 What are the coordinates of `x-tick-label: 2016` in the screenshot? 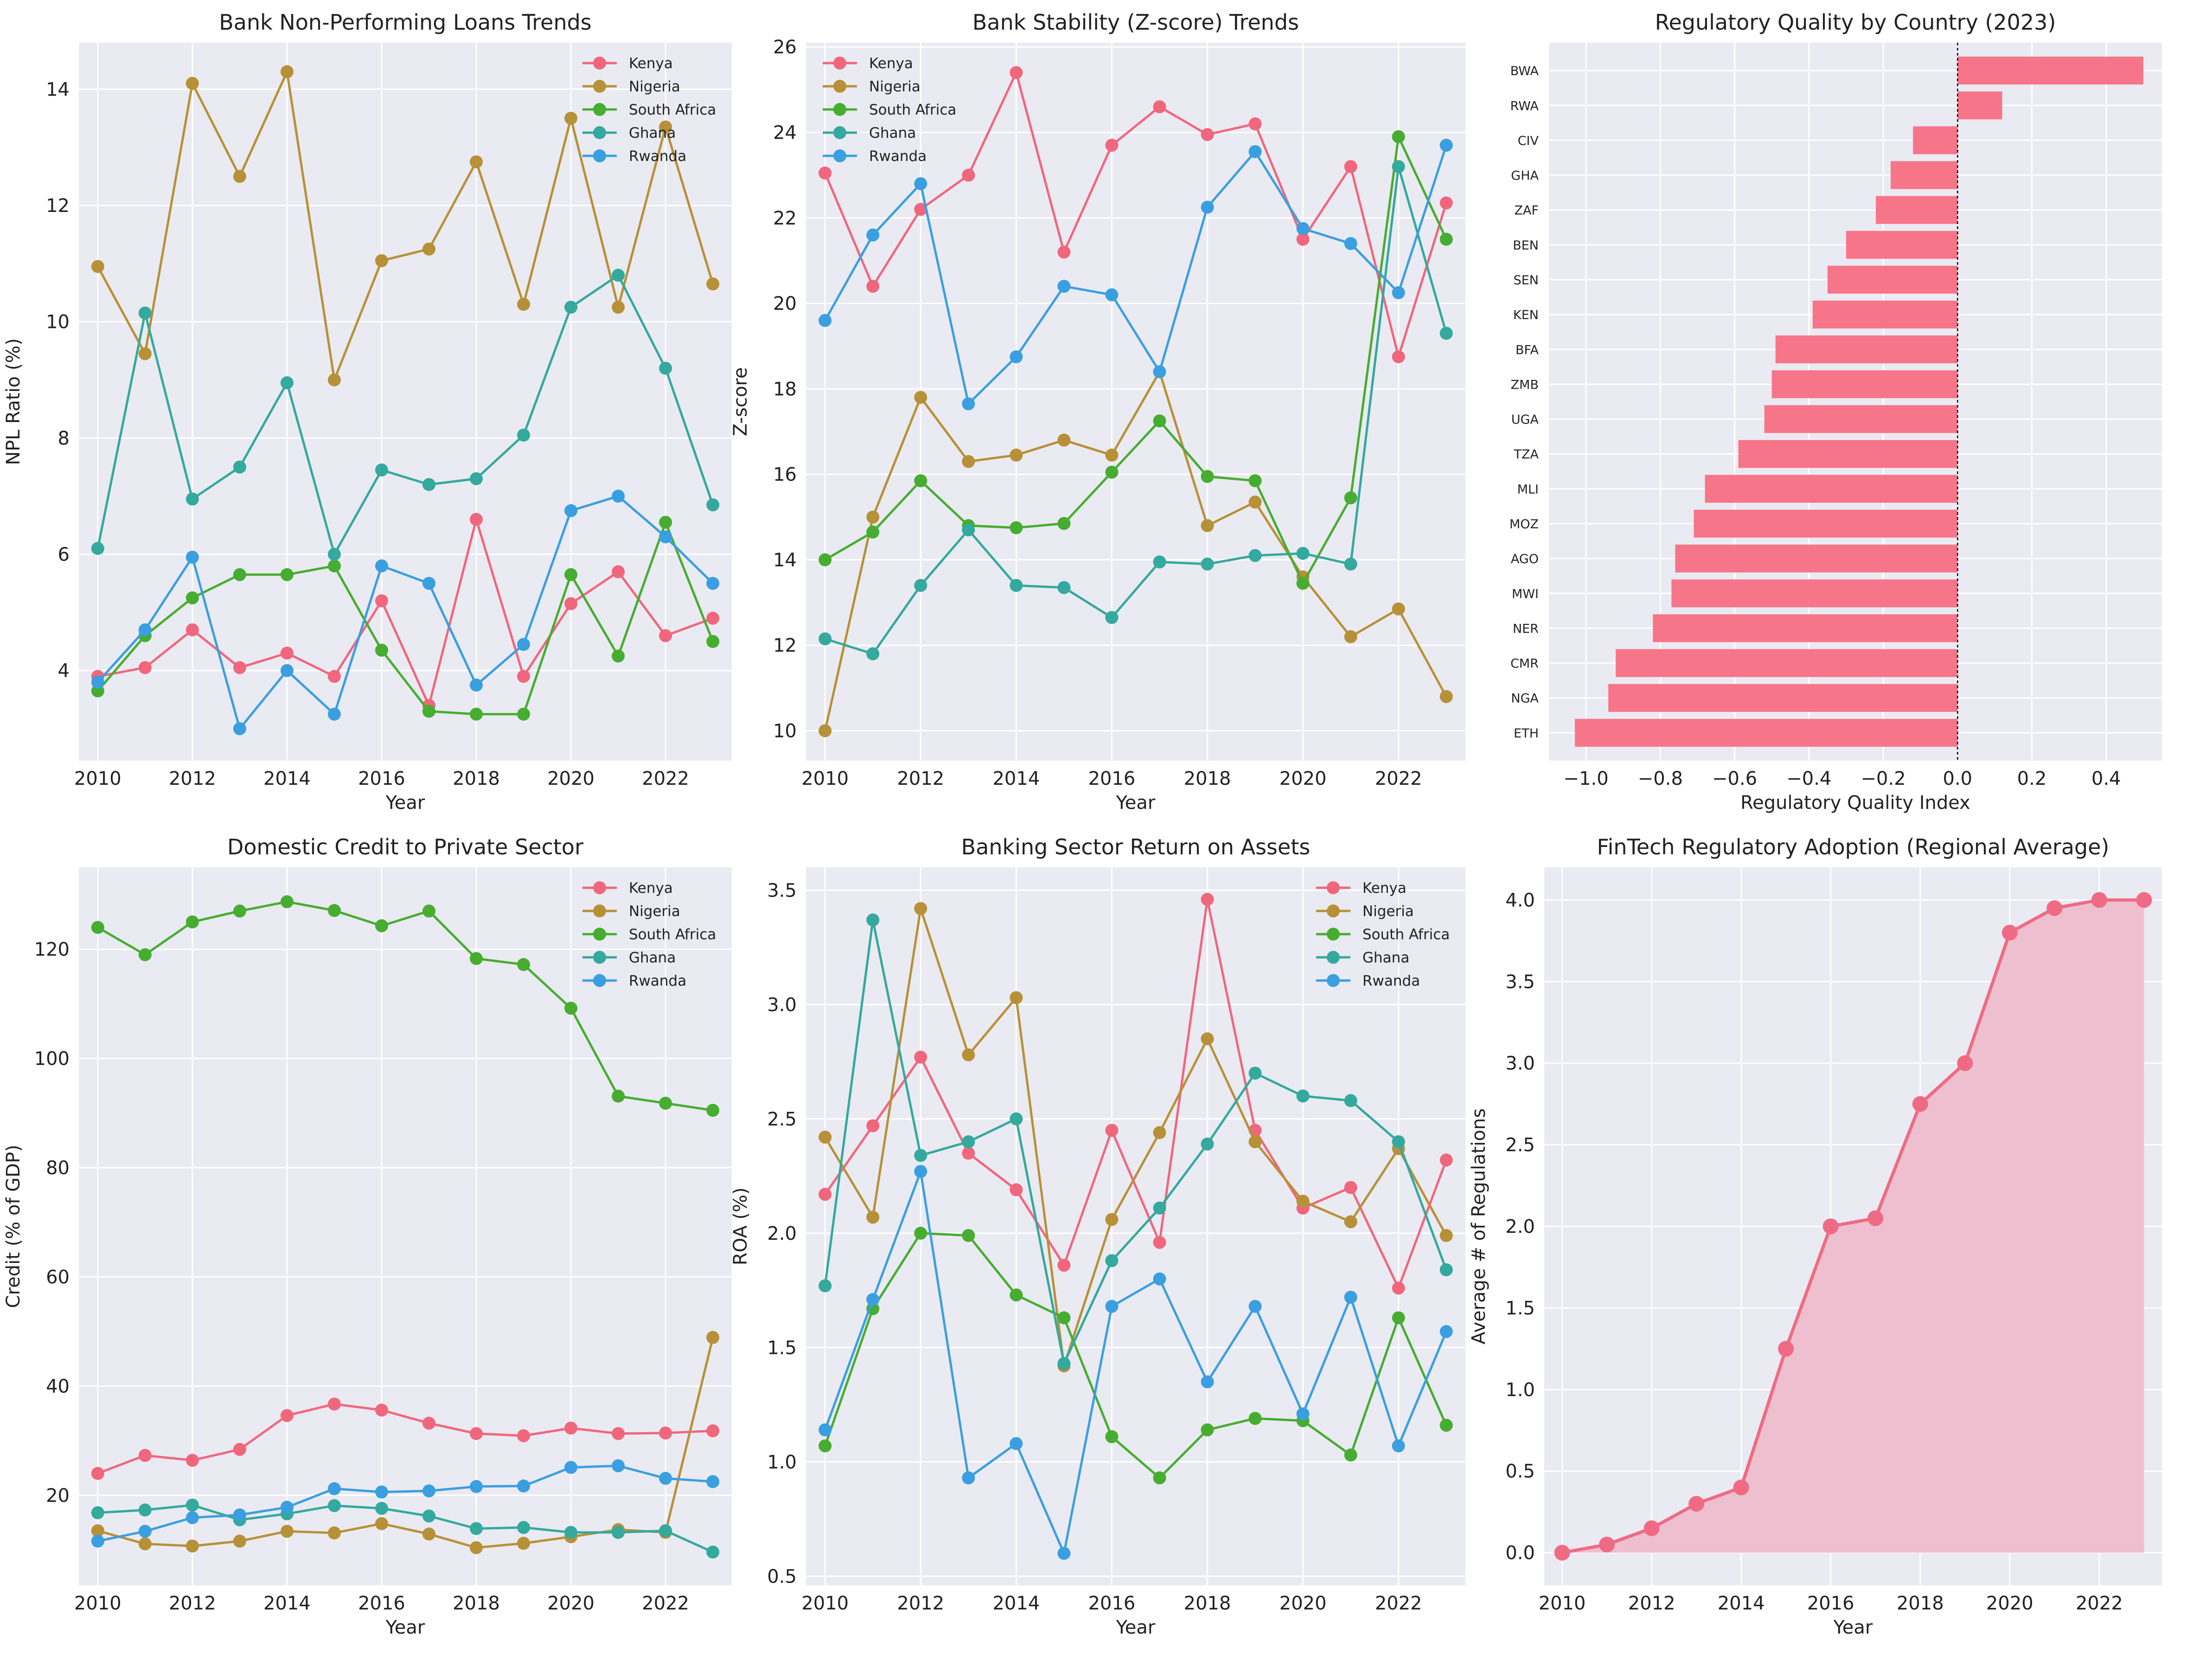 It's located at (381, 1603).